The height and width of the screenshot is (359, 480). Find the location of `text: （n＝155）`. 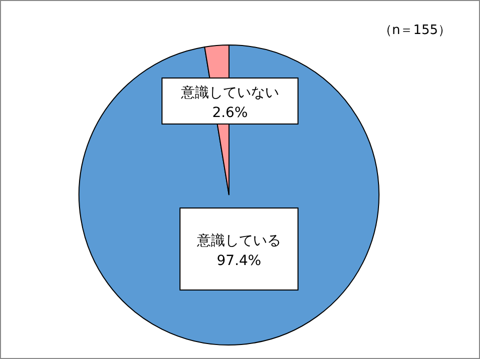

text: （n＝155） is located at coordinates (415, 30).